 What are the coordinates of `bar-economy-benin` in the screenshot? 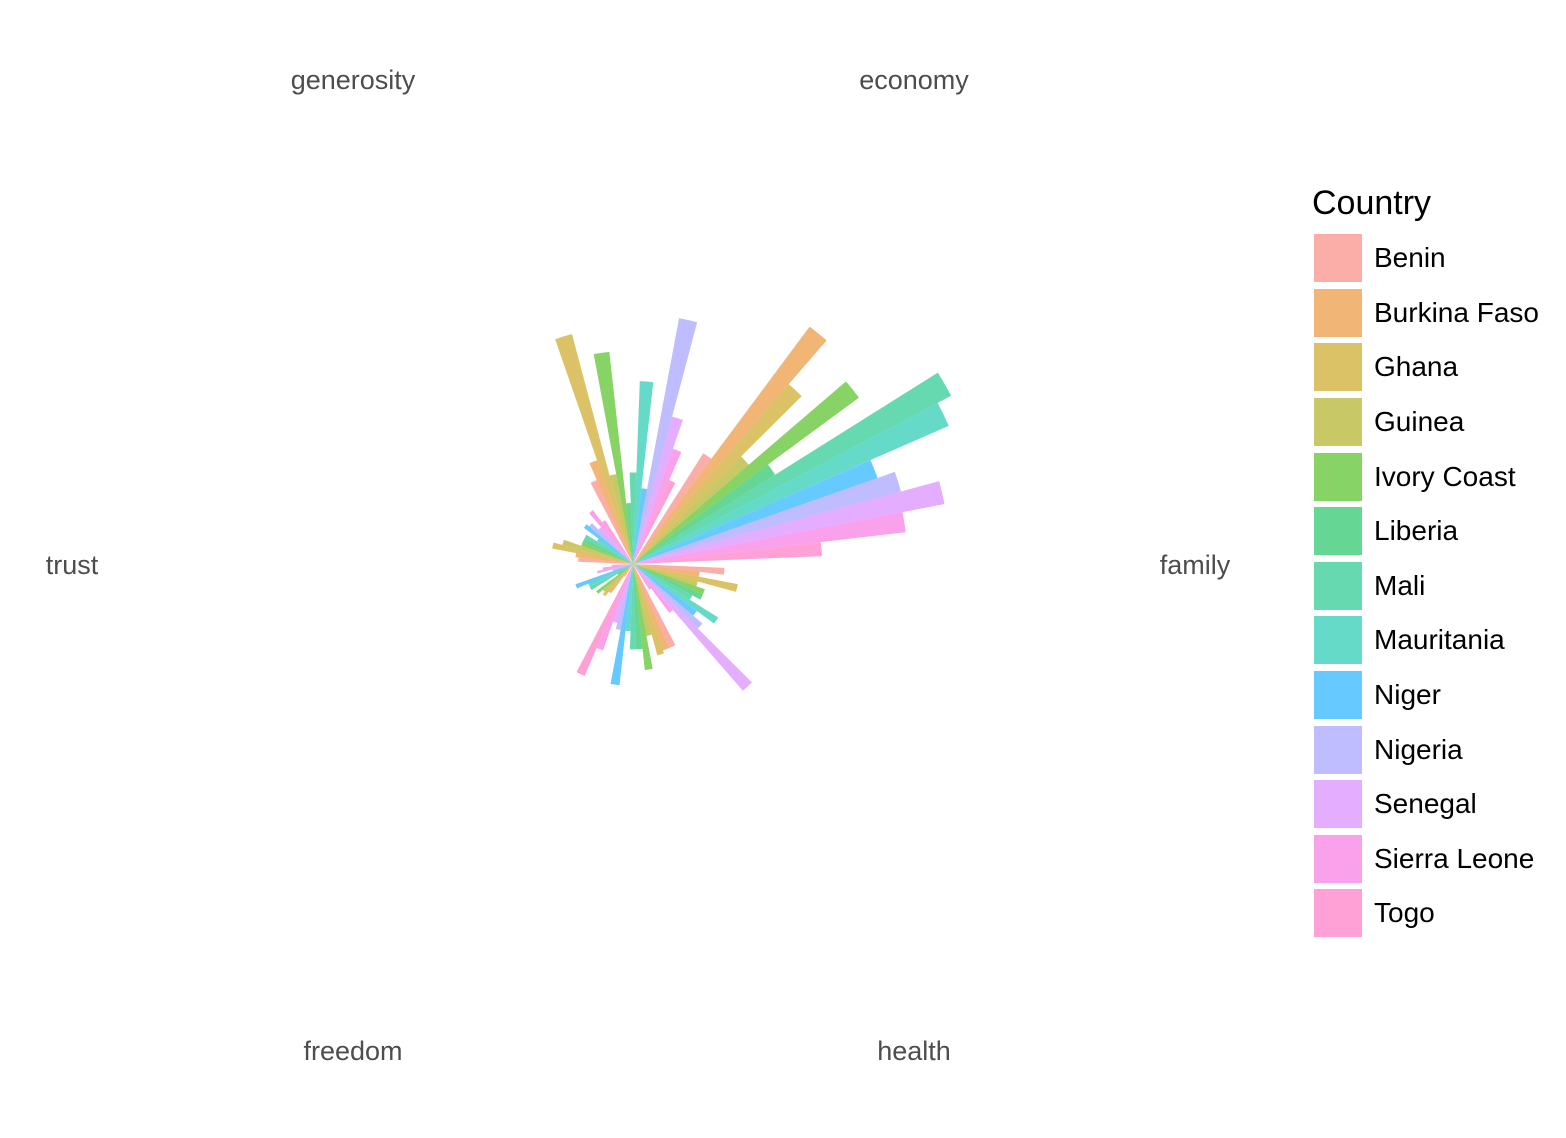 It's located at (611, 522).